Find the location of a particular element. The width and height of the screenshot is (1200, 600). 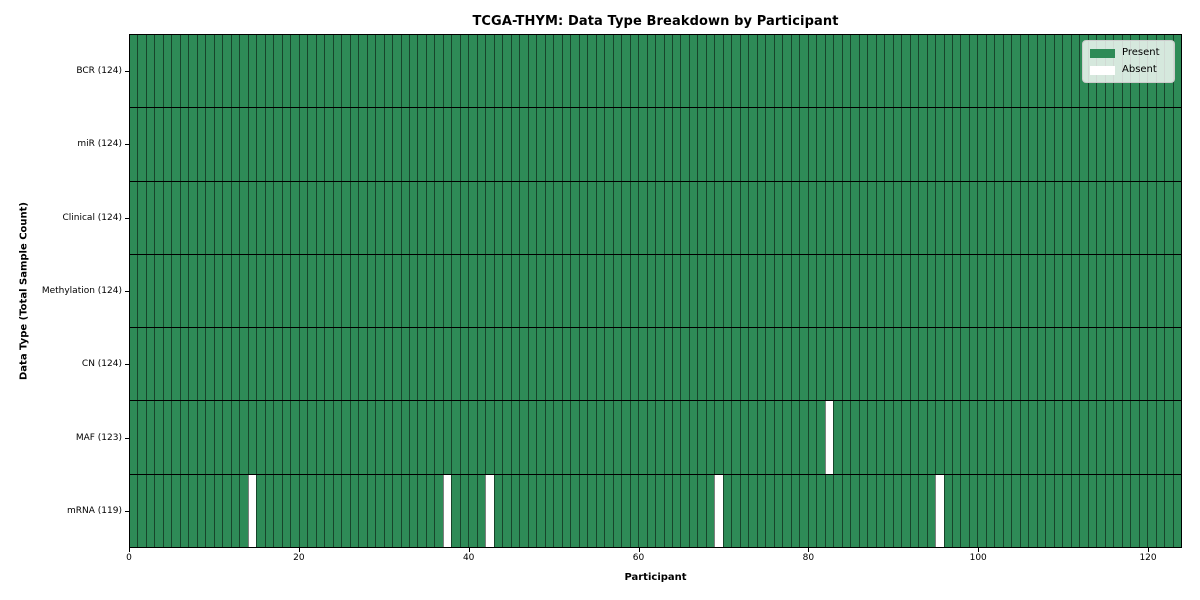

x-tick-label: 100 is located at coordinates (978, 558).